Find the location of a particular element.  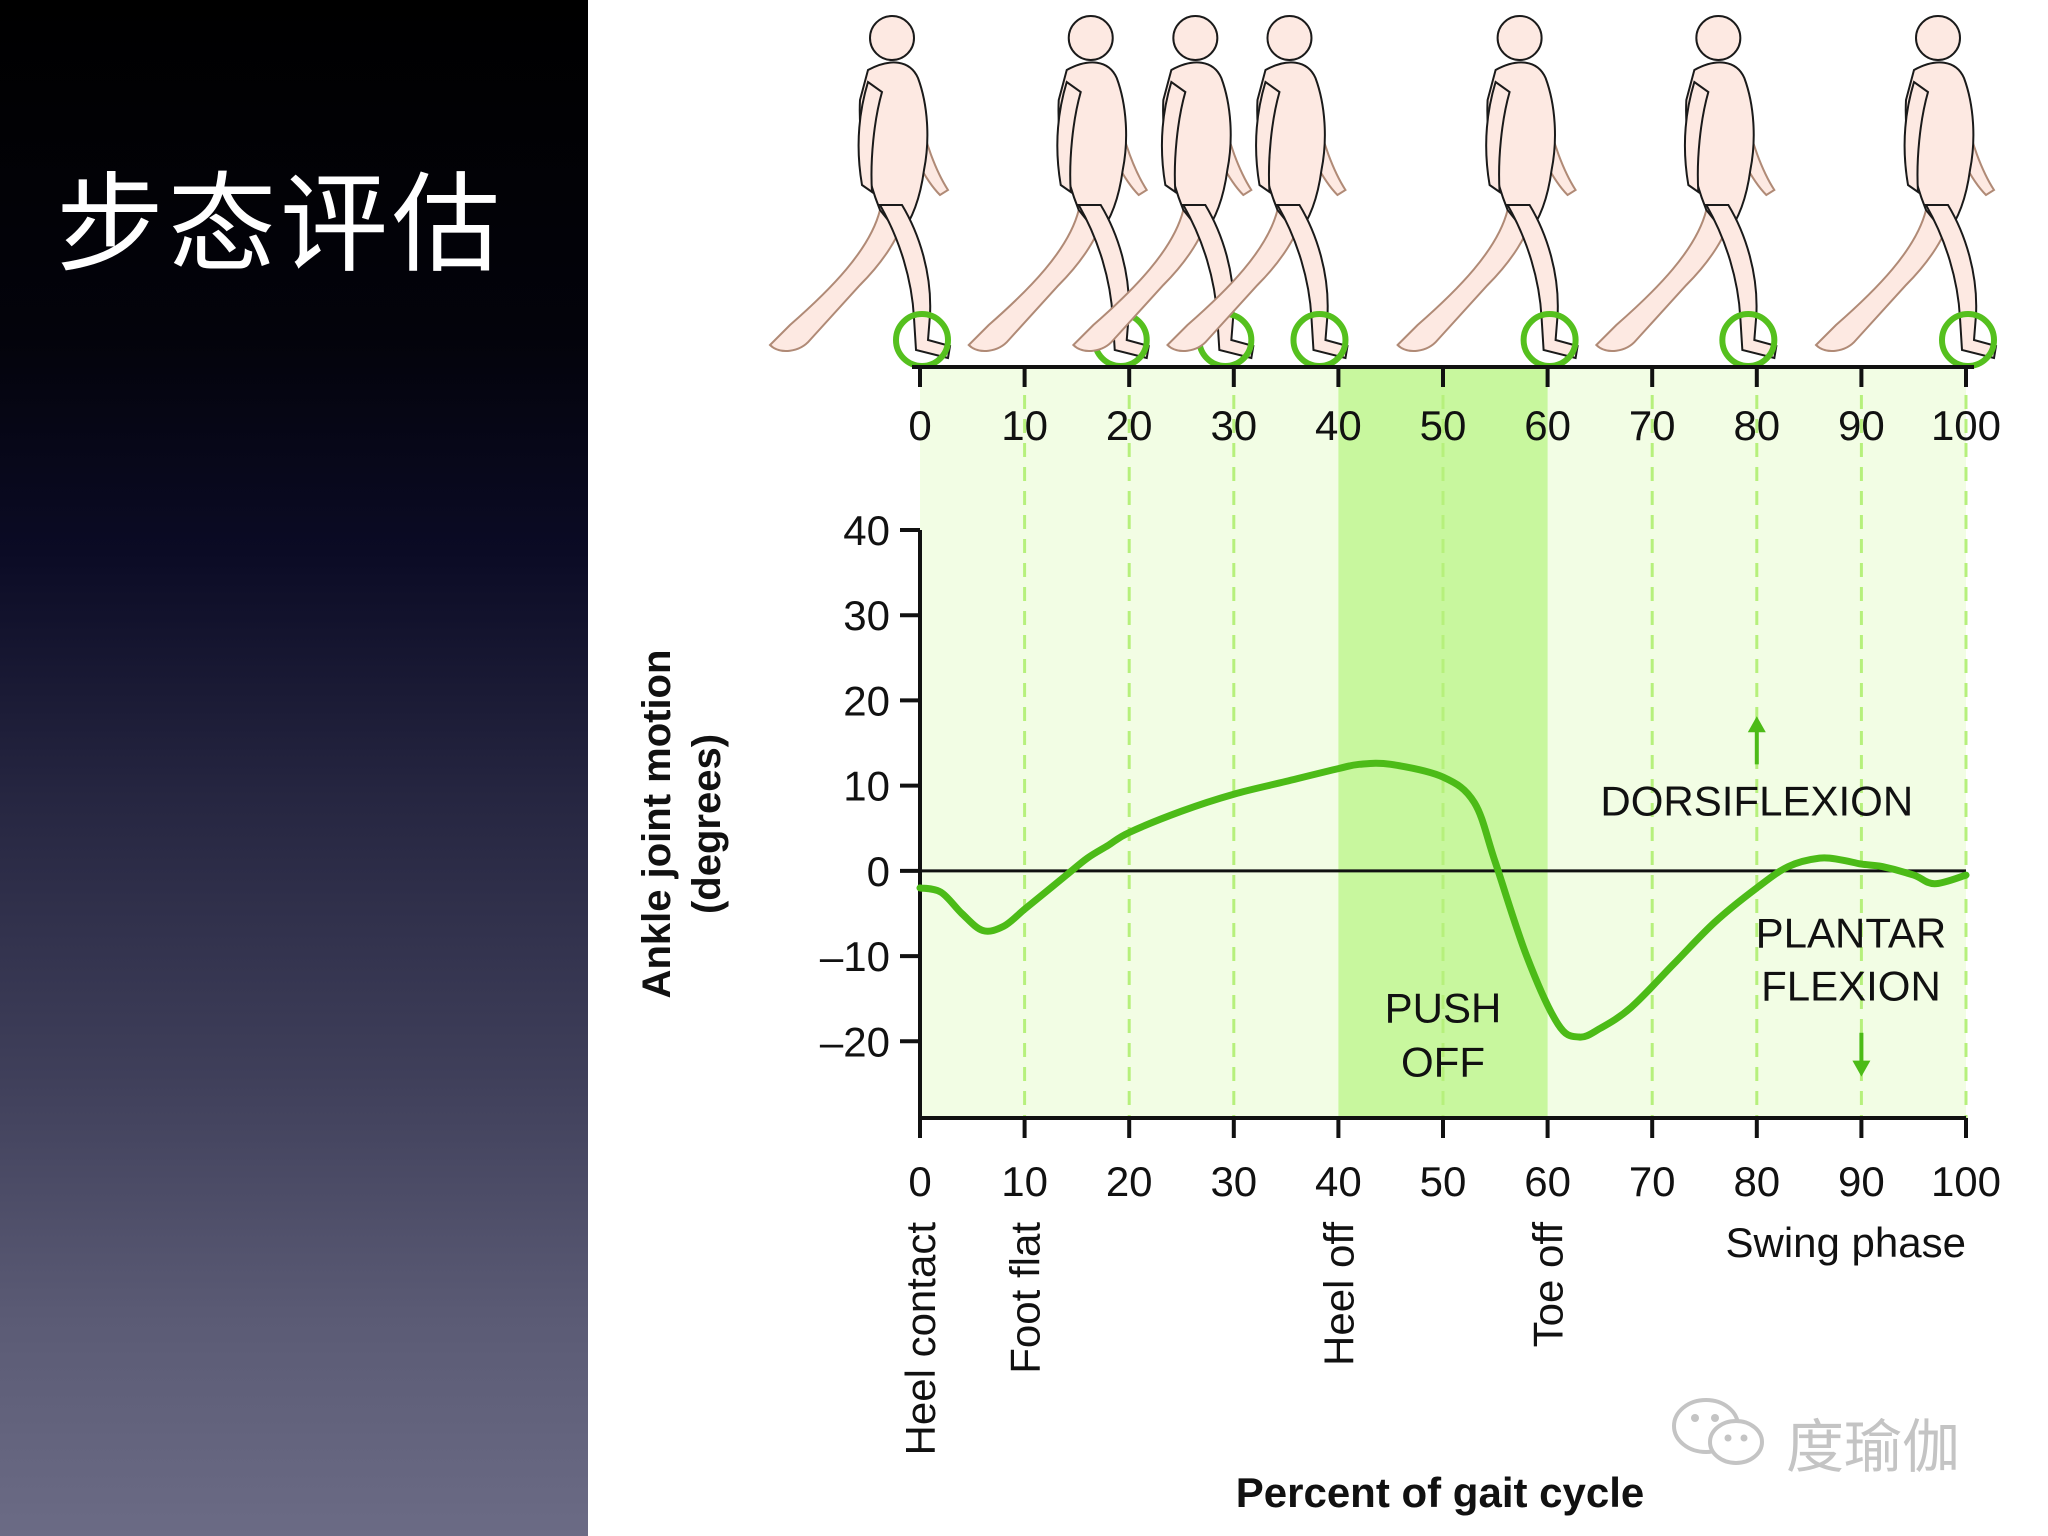

event-label: Foot flat is located at coordinates (1025, 1298).